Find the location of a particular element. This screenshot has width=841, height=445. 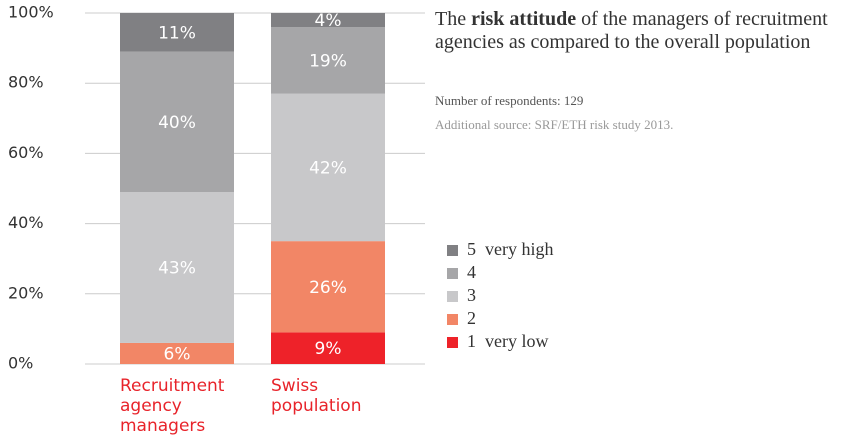

legend-label: 3 is located at coordinates (471, 295).